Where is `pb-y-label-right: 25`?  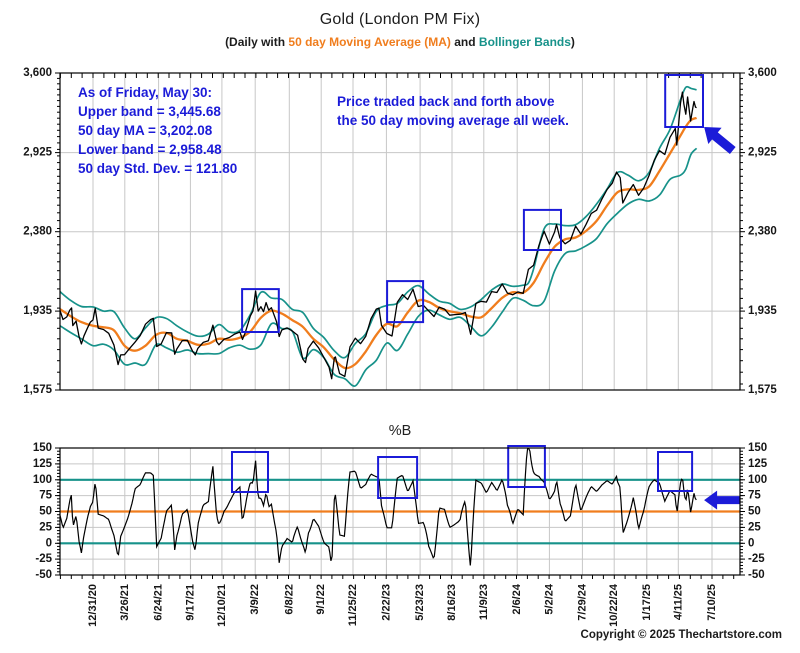 pb-y-label-right: 25 is located at coordinates (754, 527).